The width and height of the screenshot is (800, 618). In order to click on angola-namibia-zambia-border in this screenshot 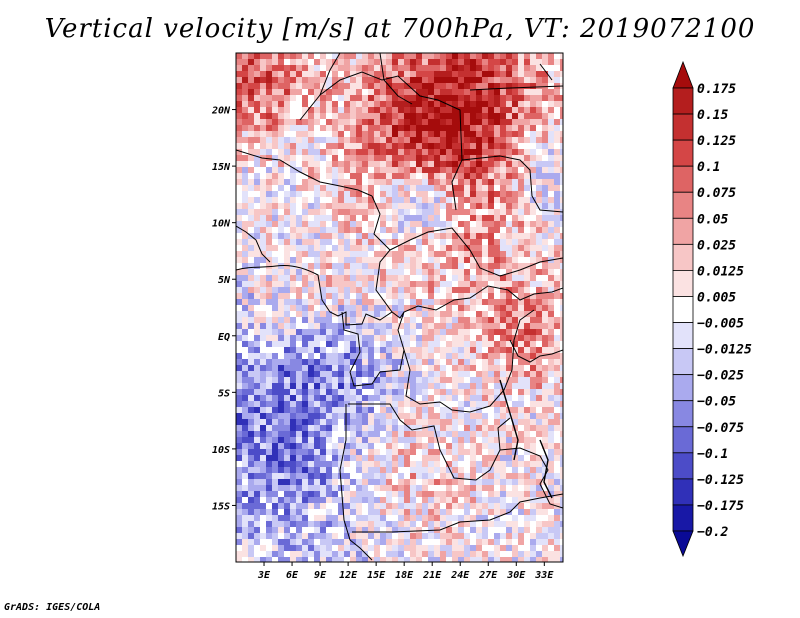, I will do `click(457, 513)`.